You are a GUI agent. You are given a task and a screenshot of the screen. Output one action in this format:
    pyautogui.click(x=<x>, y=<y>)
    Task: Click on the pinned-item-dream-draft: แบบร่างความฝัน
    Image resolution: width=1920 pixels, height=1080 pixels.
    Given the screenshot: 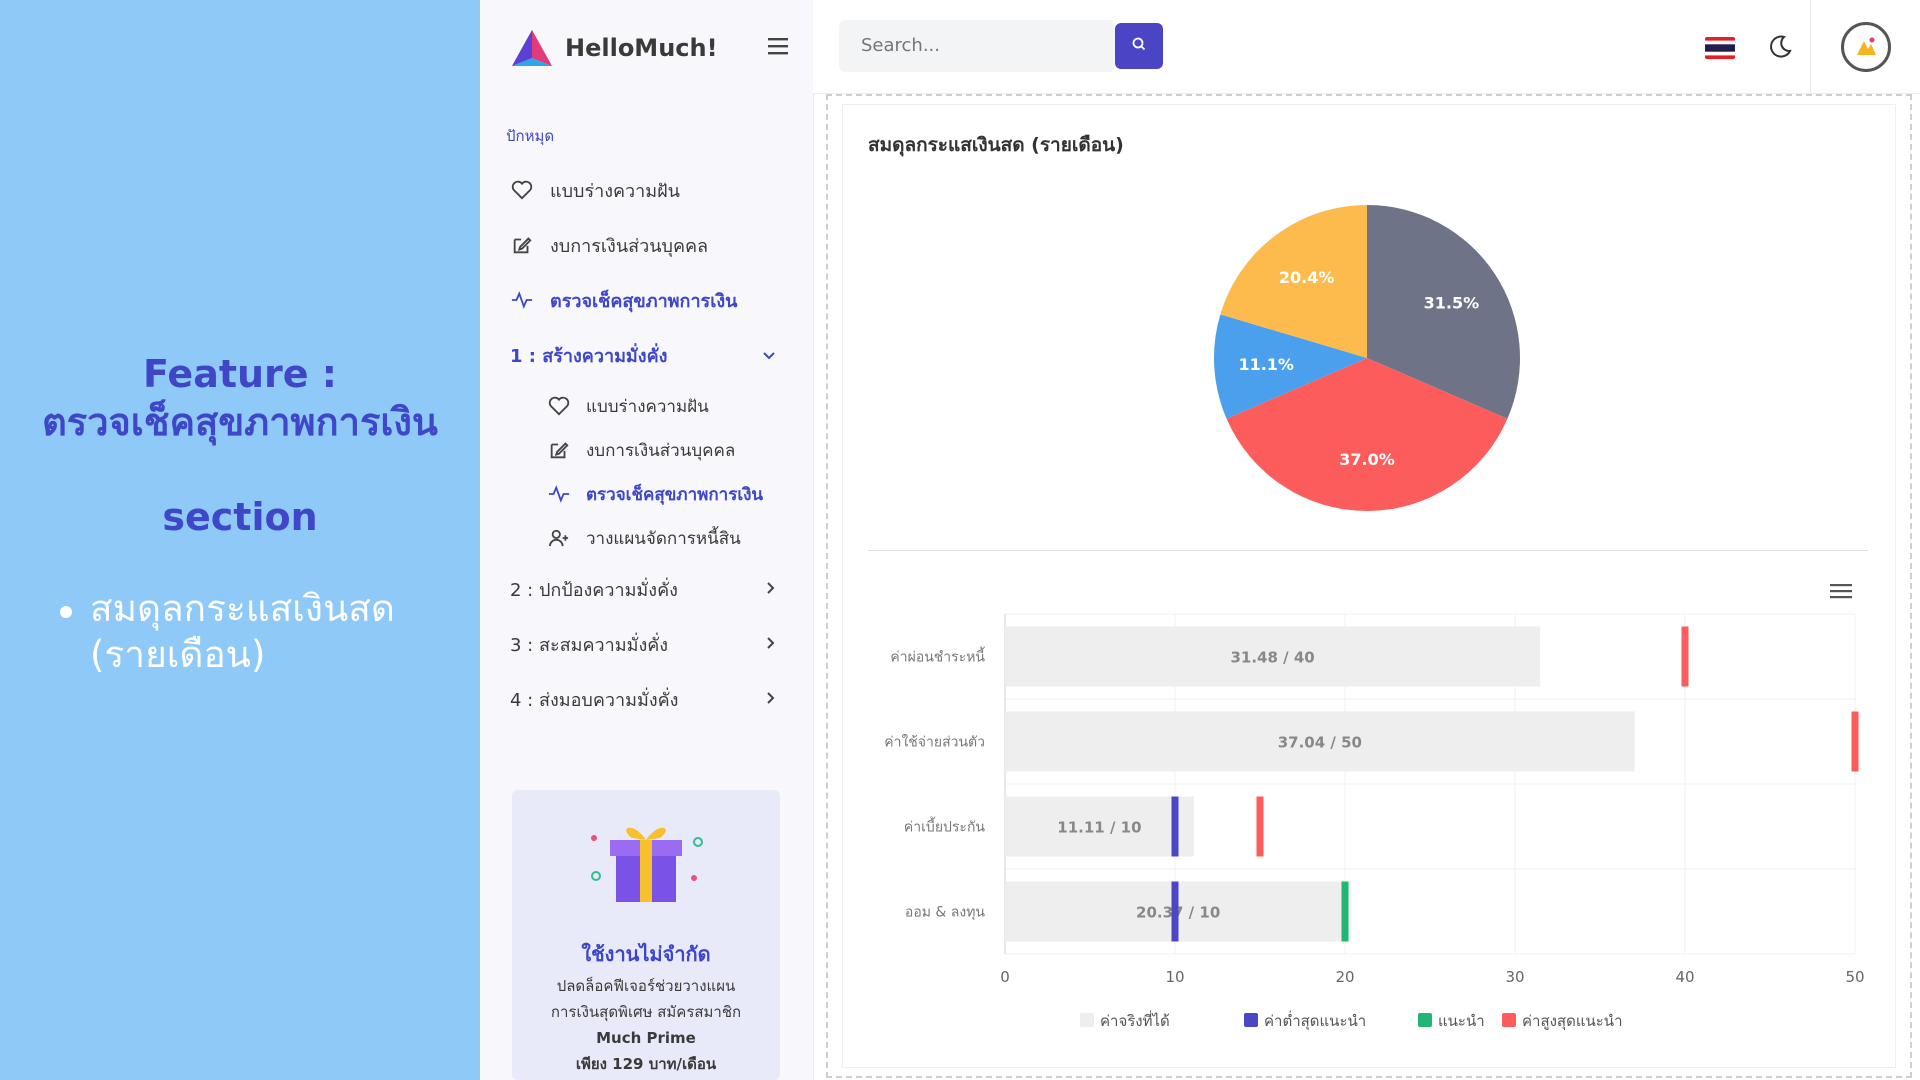 What is the action you would take?
    pyautogui.click(x=595, y=190)
    